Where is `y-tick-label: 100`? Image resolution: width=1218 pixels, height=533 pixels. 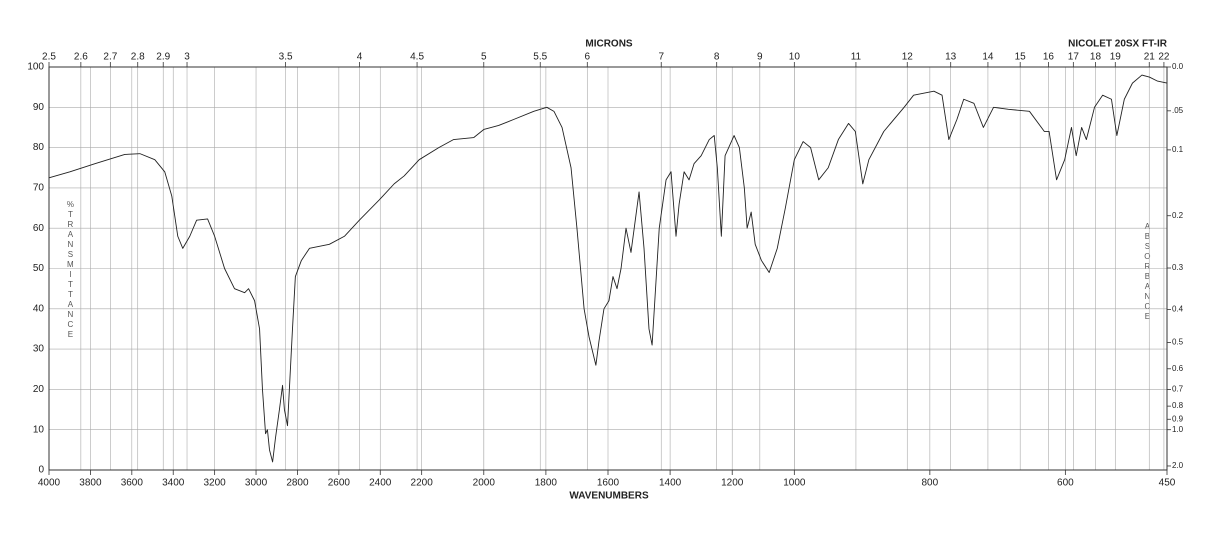 y-tick-label: 100 is located at coordinates (35, 67).